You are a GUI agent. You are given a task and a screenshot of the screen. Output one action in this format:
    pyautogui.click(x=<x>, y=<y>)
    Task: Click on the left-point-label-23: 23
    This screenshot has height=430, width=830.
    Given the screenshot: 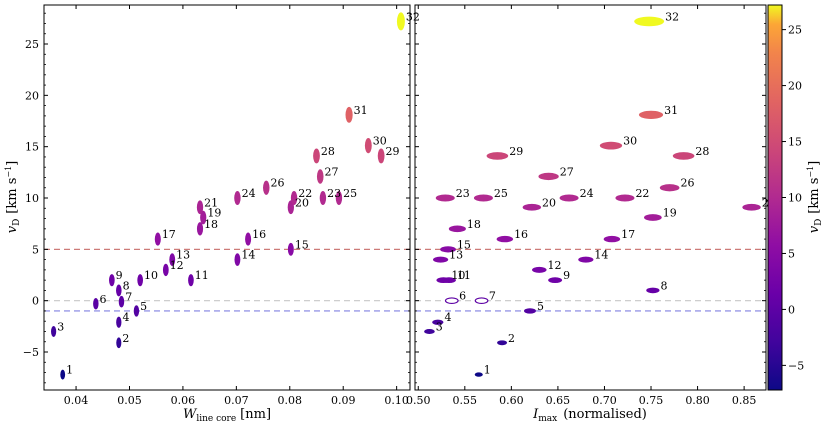 What is the action you would take?
    pyautogui.click(x=334, y=193)
    